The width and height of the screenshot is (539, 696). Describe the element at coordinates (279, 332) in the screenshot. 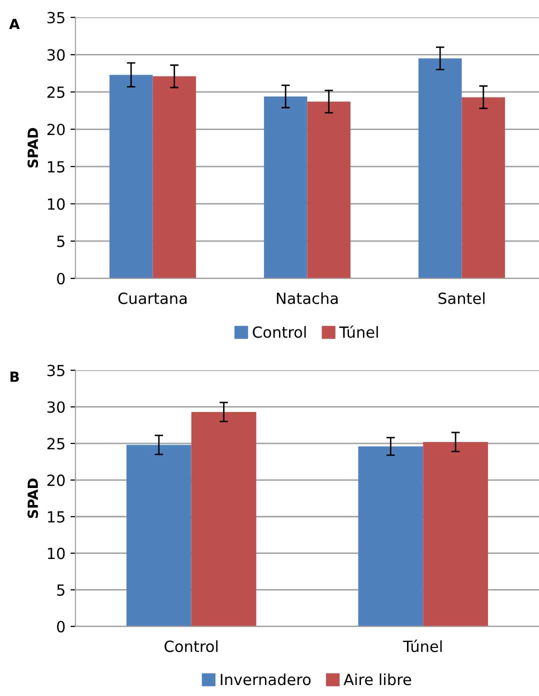

I see `legend-label: Control` at that location.